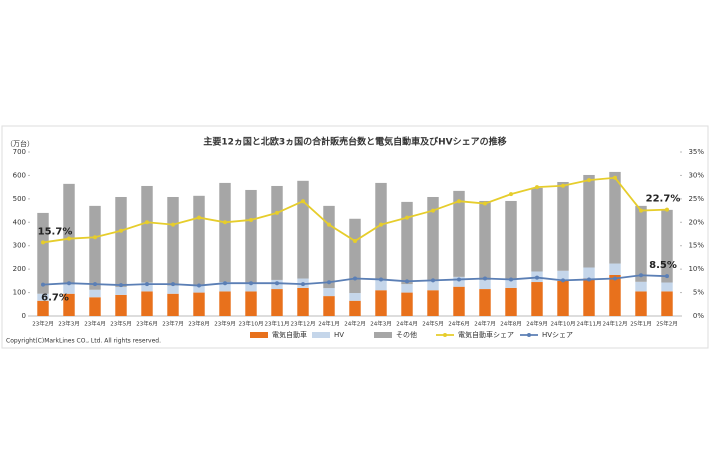 This screenshot has height=474, width=710. Describe the element at coordinates (121, 324) in the screenshot. I see `x-tick-label: 23年5月` at that location.